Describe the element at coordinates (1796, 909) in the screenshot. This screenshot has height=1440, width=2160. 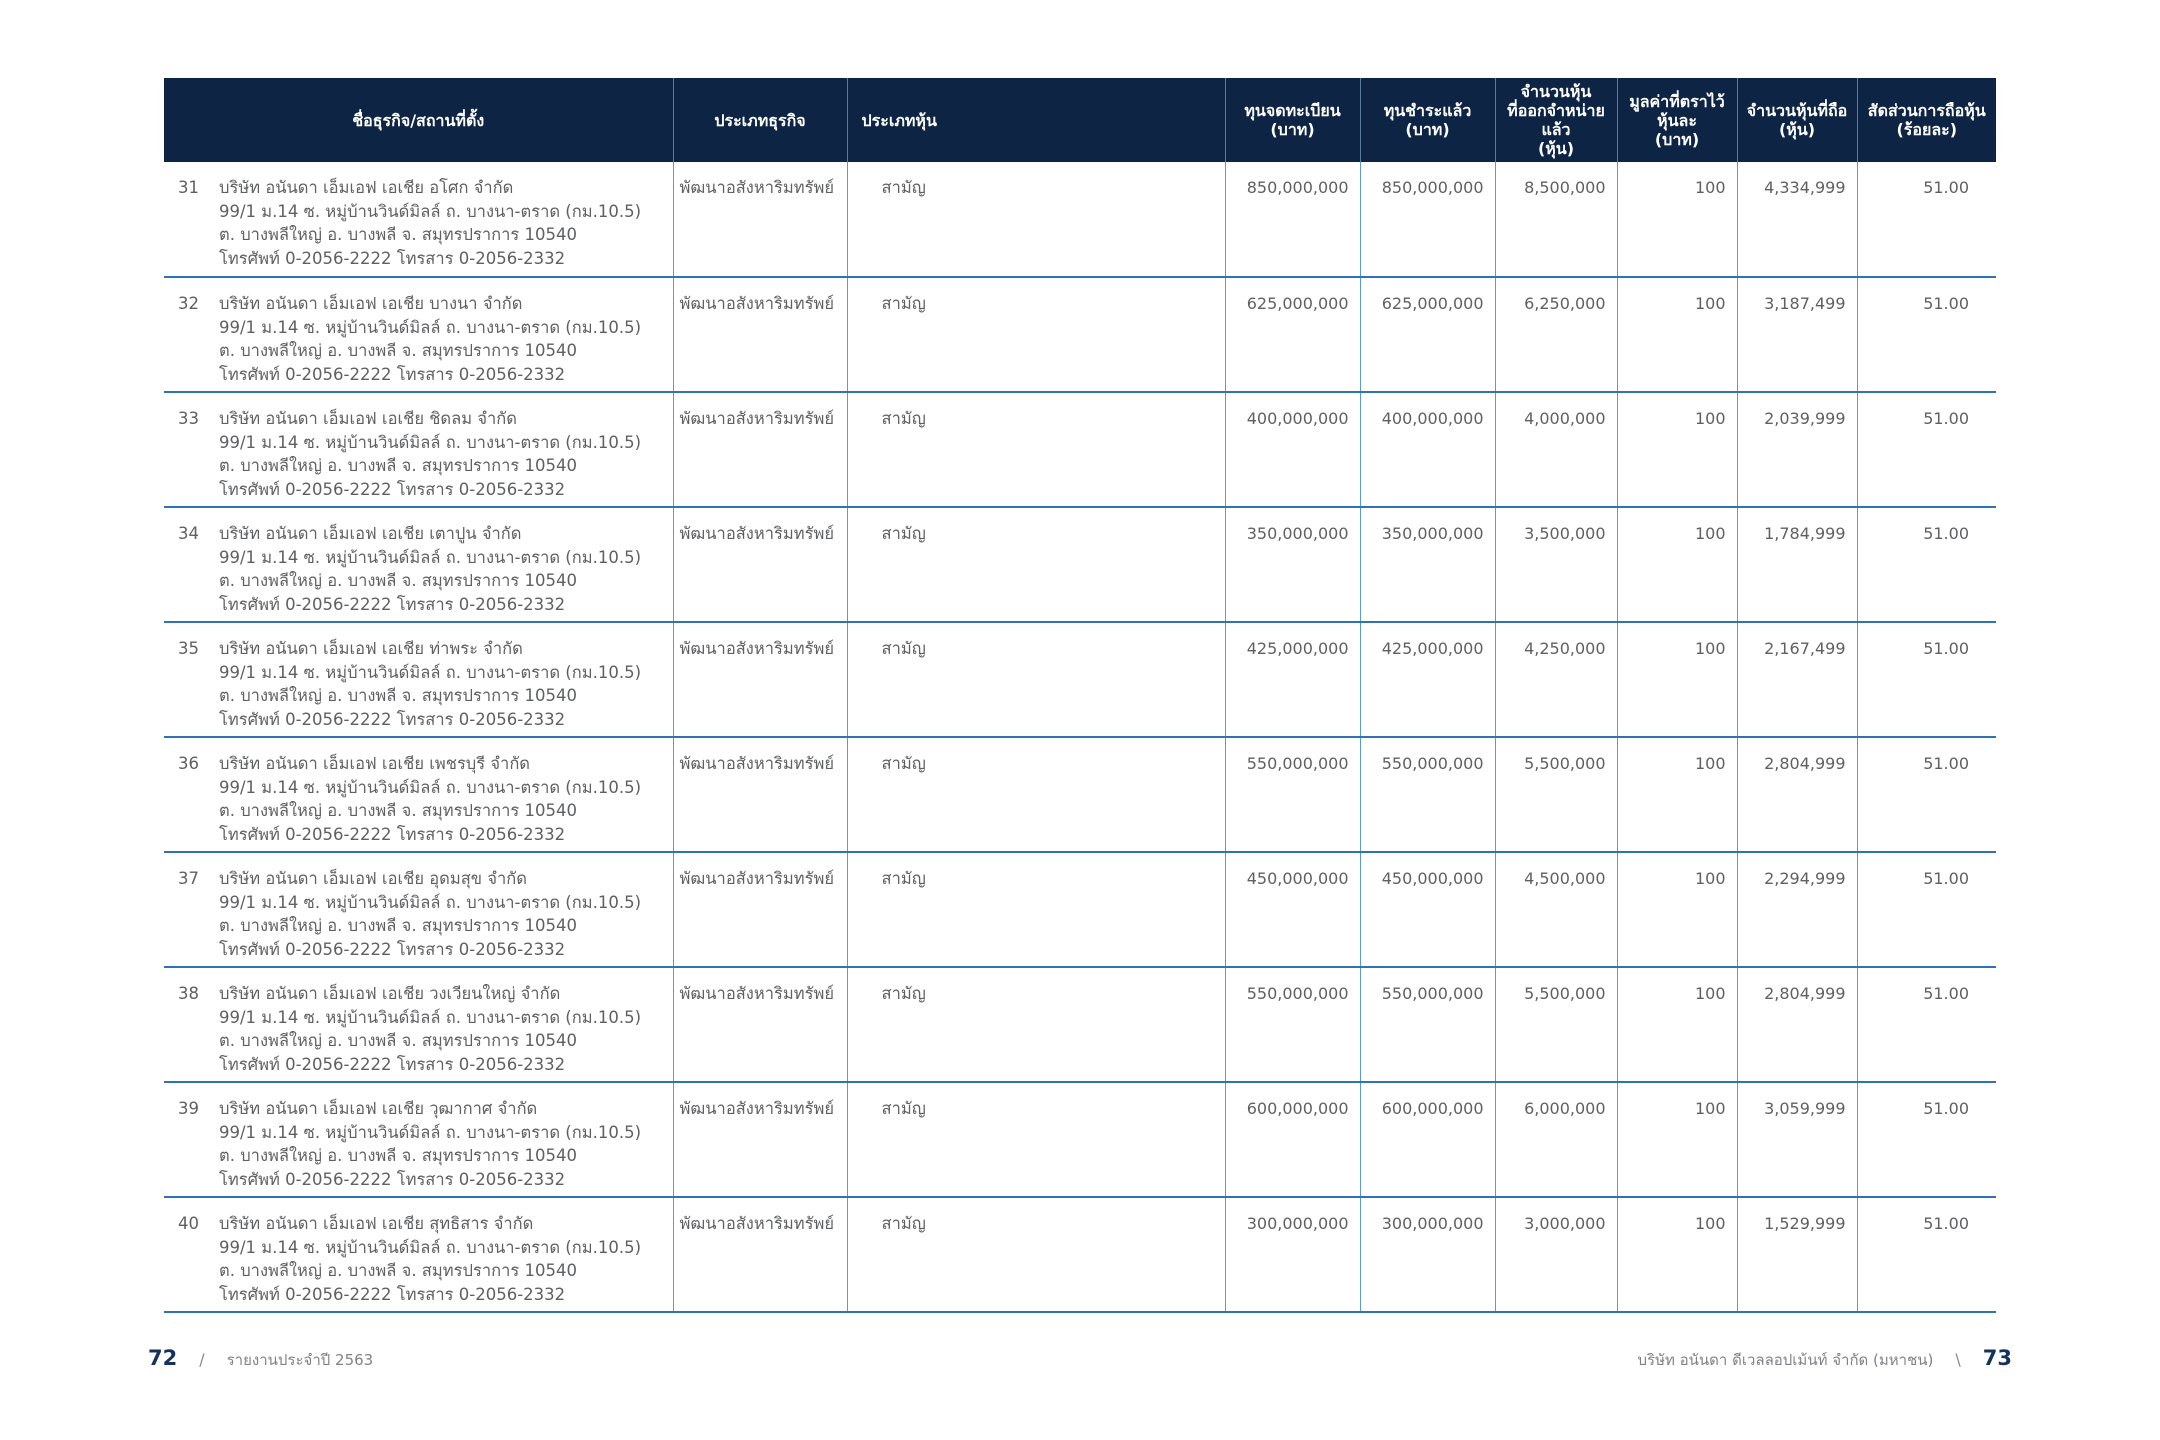
I see `shares-held-cell: 2,294,999` at that location.